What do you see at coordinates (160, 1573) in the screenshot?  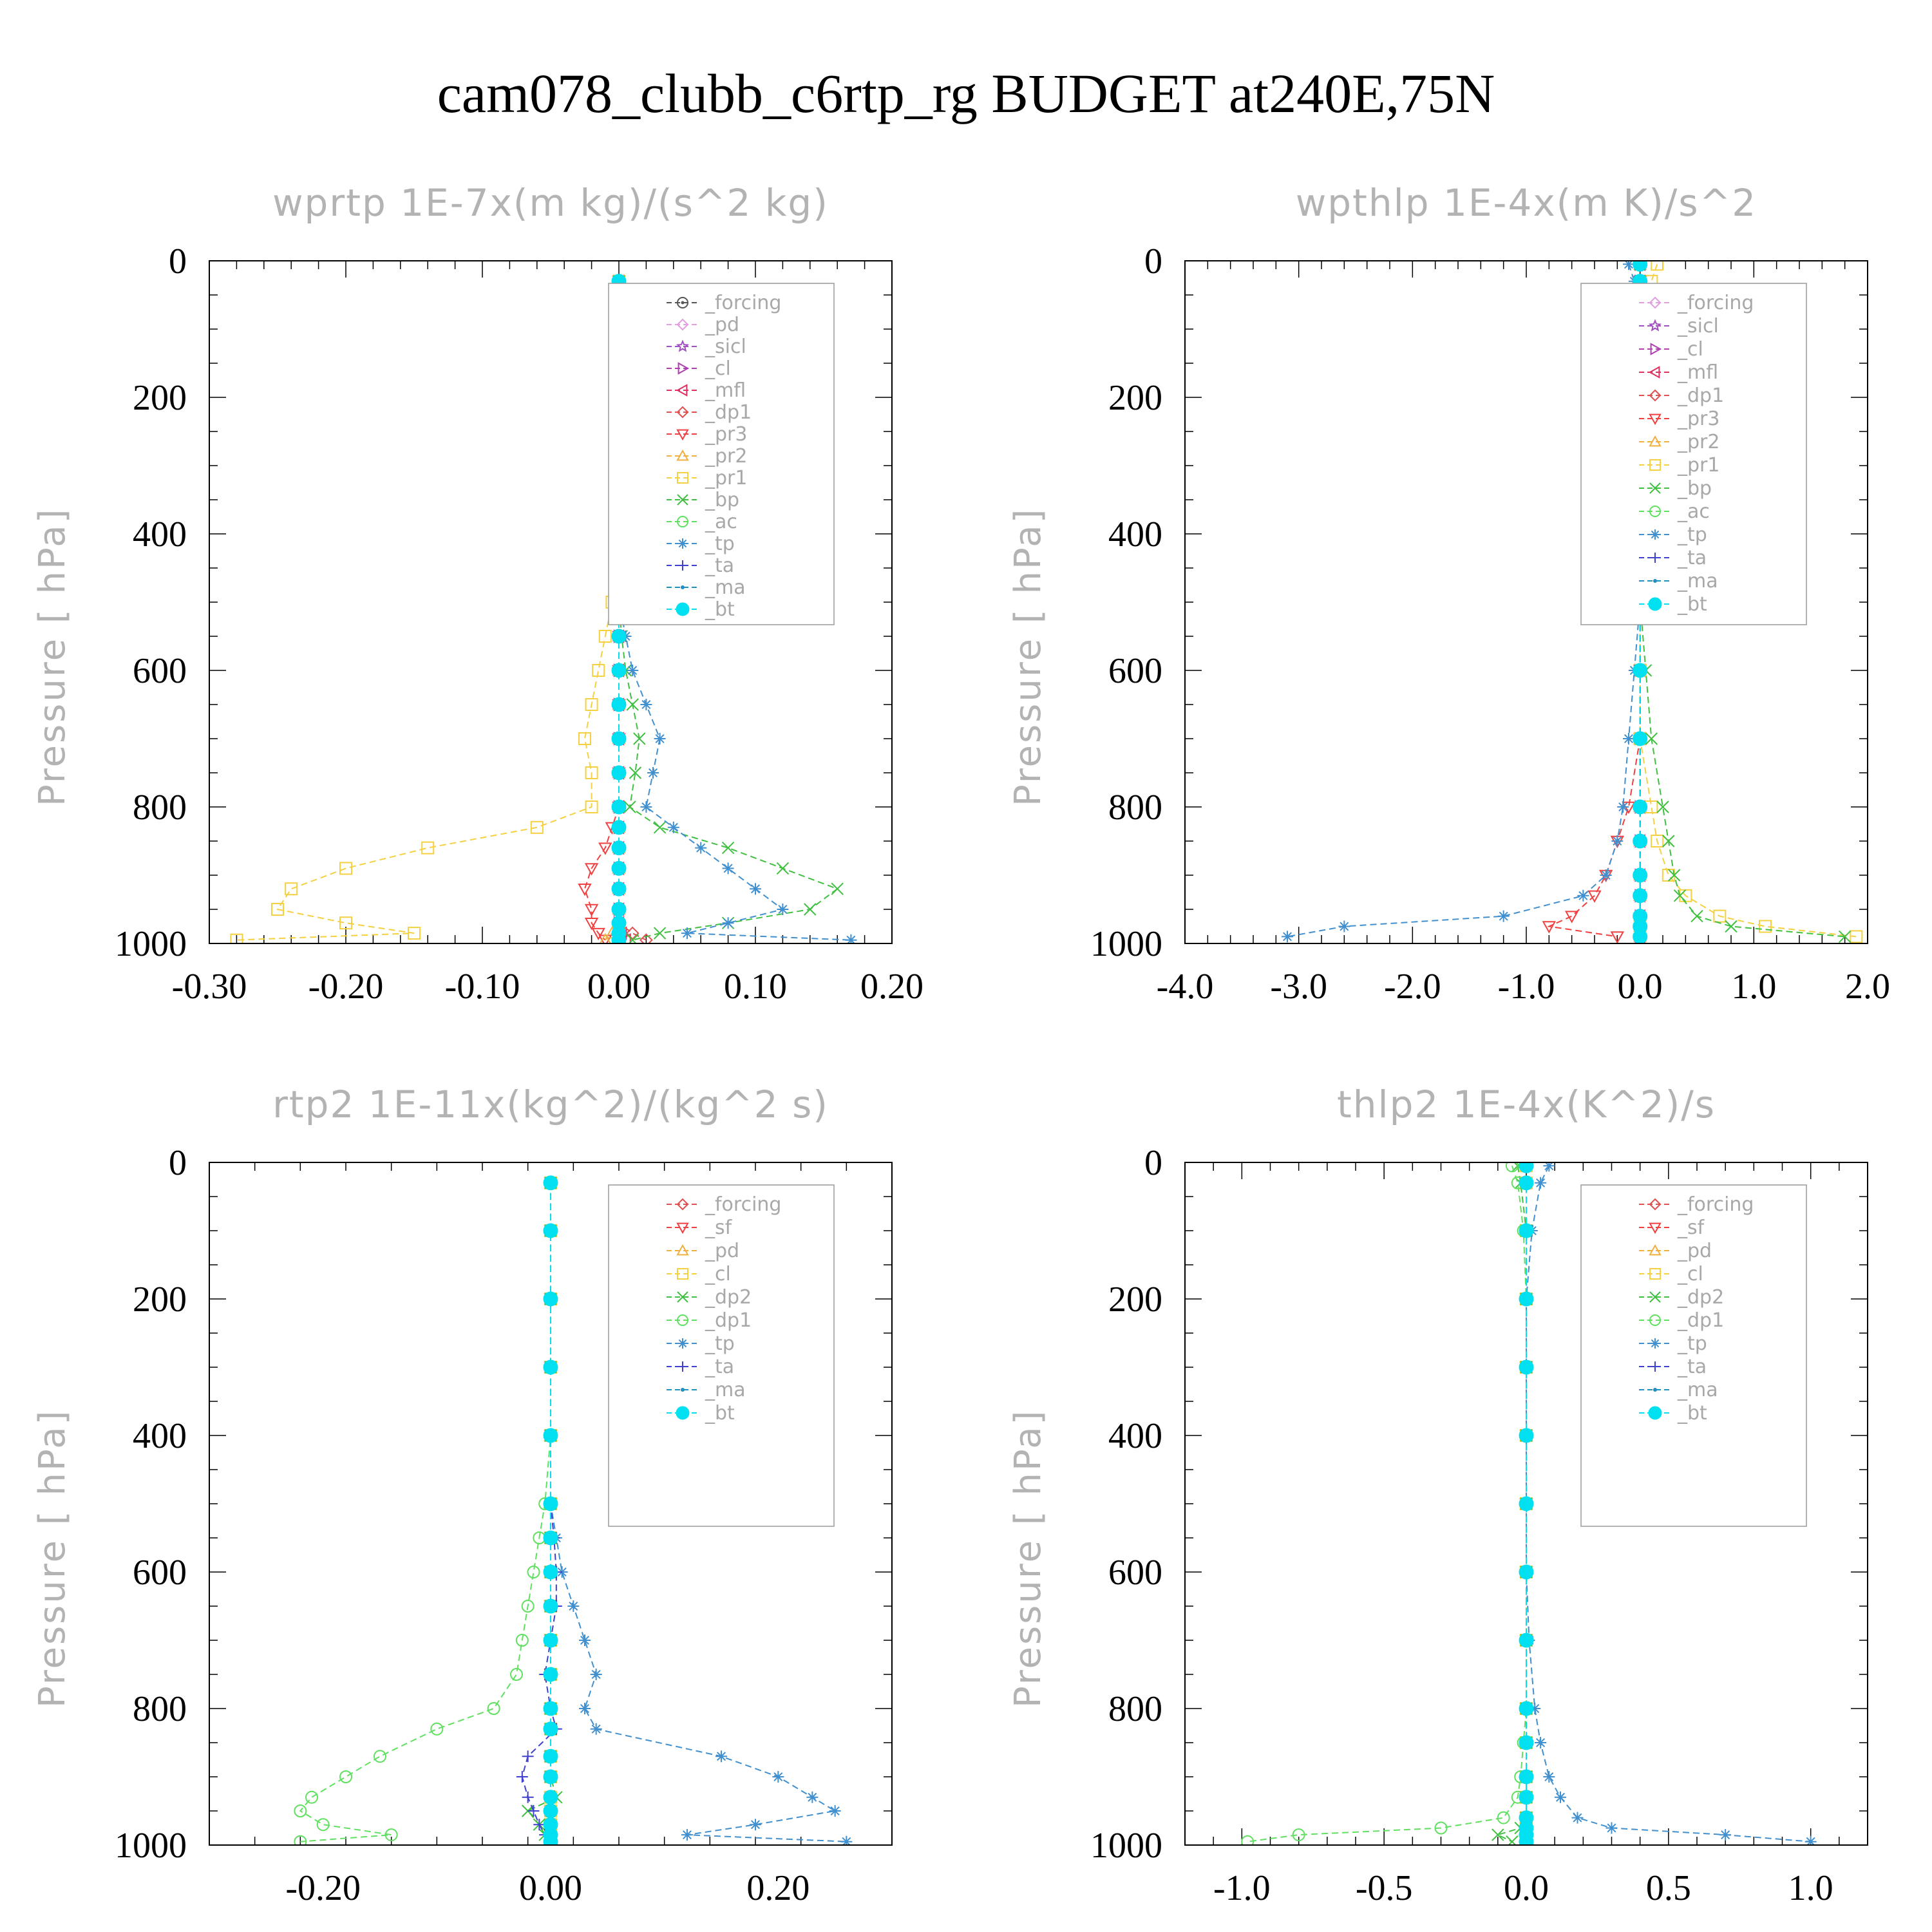 I see `y-tick-label: 600` at bounding box center [160, 1573].